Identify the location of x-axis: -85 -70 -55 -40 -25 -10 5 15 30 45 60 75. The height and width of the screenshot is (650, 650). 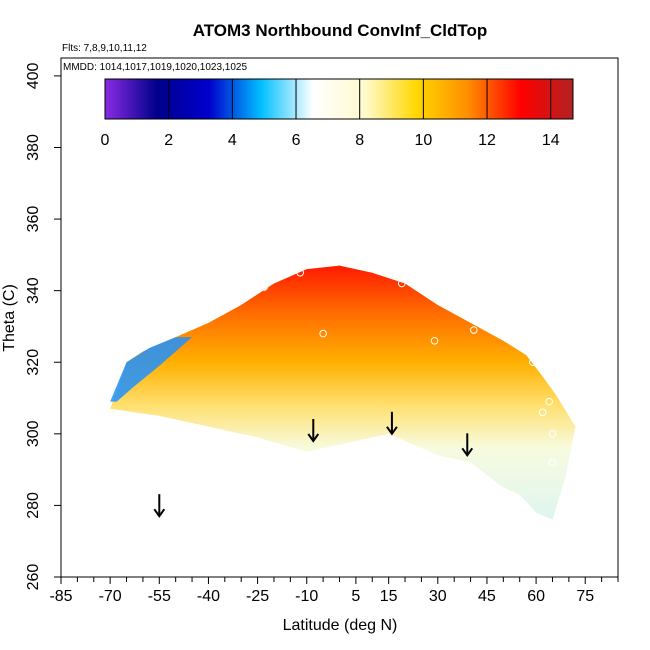
(334, 591).